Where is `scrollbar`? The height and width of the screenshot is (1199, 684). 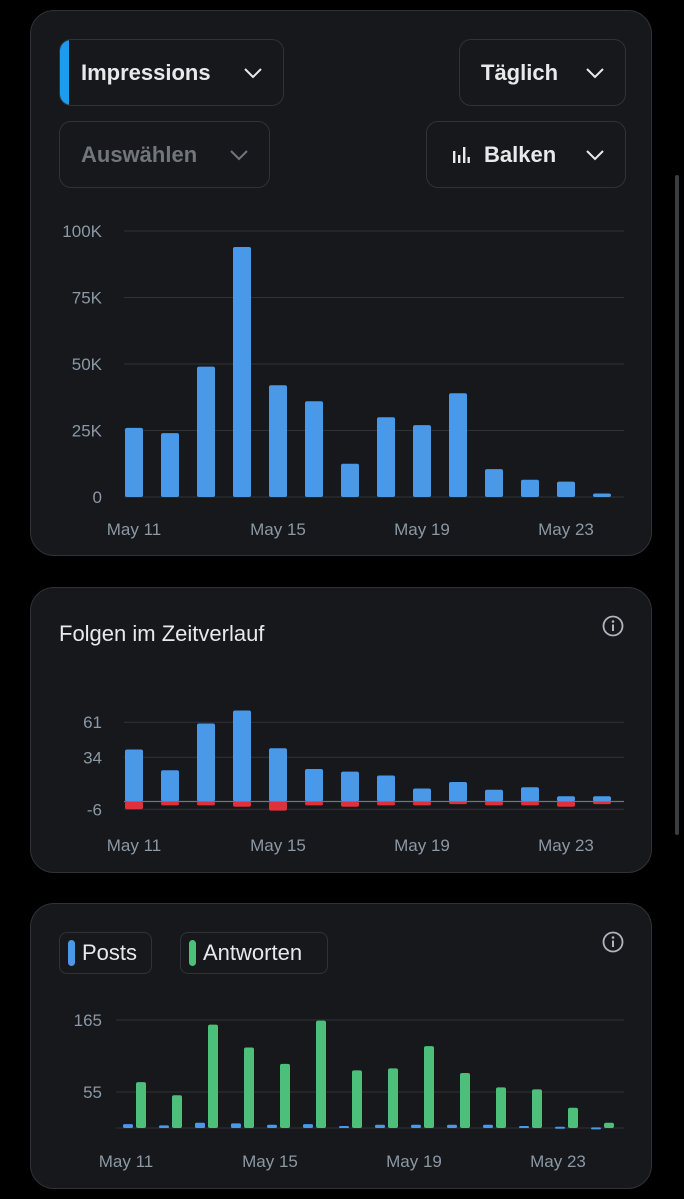
scrollbar is located at coordinates (677, 505).